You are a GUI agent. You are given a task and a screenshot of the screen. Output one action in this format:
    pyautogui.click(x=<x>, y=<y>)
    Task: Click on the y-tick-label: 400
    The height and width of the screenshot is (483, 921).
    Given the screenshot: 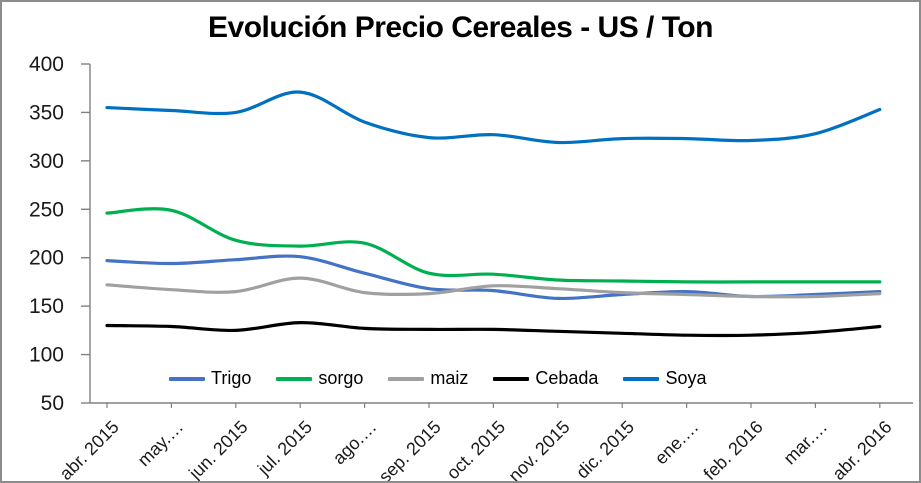 What is the action you would take?
    pyautogui.click(x=46, y=64)
    